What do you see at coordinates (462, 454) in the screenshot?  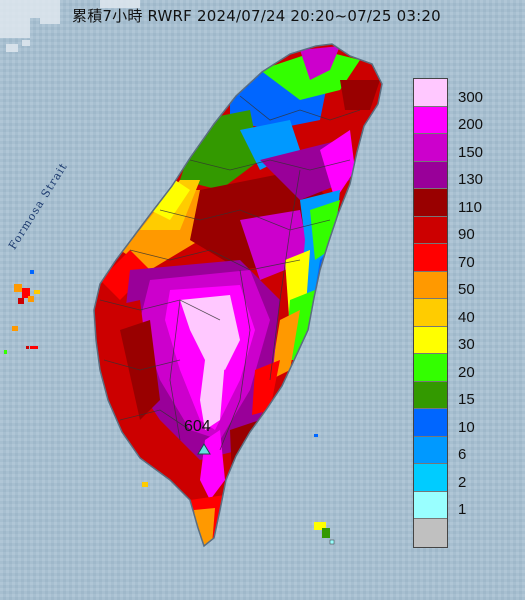 I see `legend-label: 6` at bounding box center [462, 454].